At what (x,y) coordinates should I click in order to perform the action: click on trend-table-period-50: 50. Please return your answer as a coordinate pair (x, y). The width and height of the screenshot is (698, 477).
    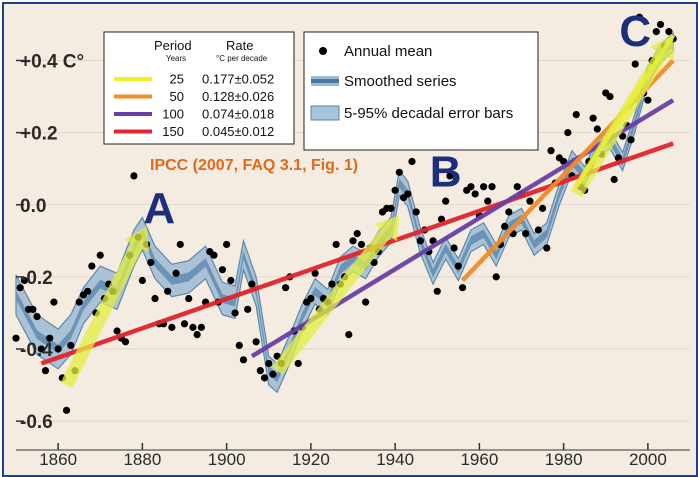
    Looking at the image, I should click on (177, 96).